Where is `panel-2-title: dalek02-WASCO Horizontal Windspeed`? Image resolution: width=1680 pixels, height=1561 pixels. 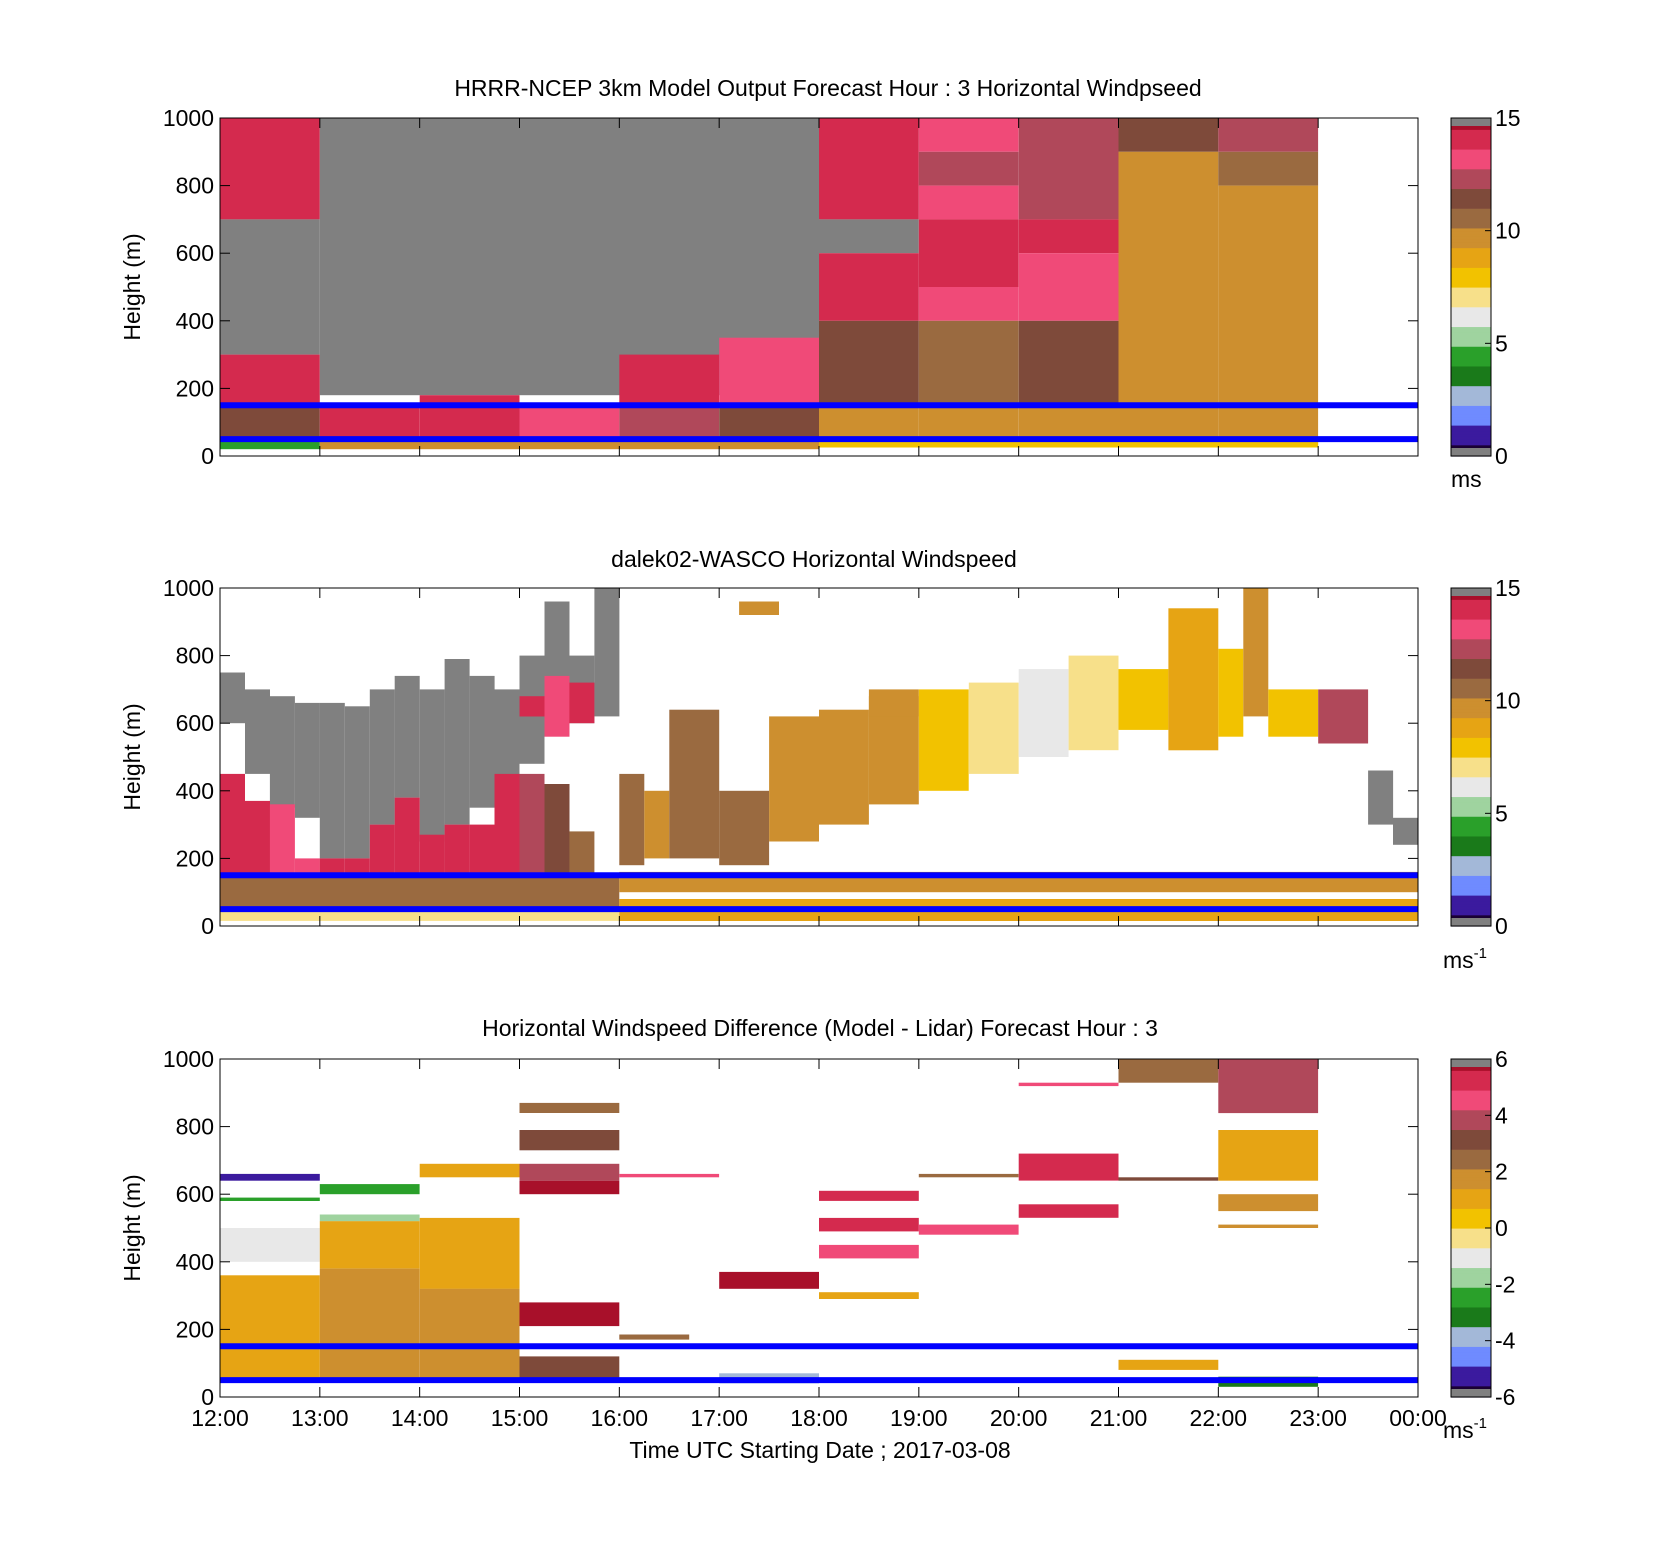
panel-2-title: dalek02-WASCO Horizontal Windspeed is located at coordinates (814, 559).